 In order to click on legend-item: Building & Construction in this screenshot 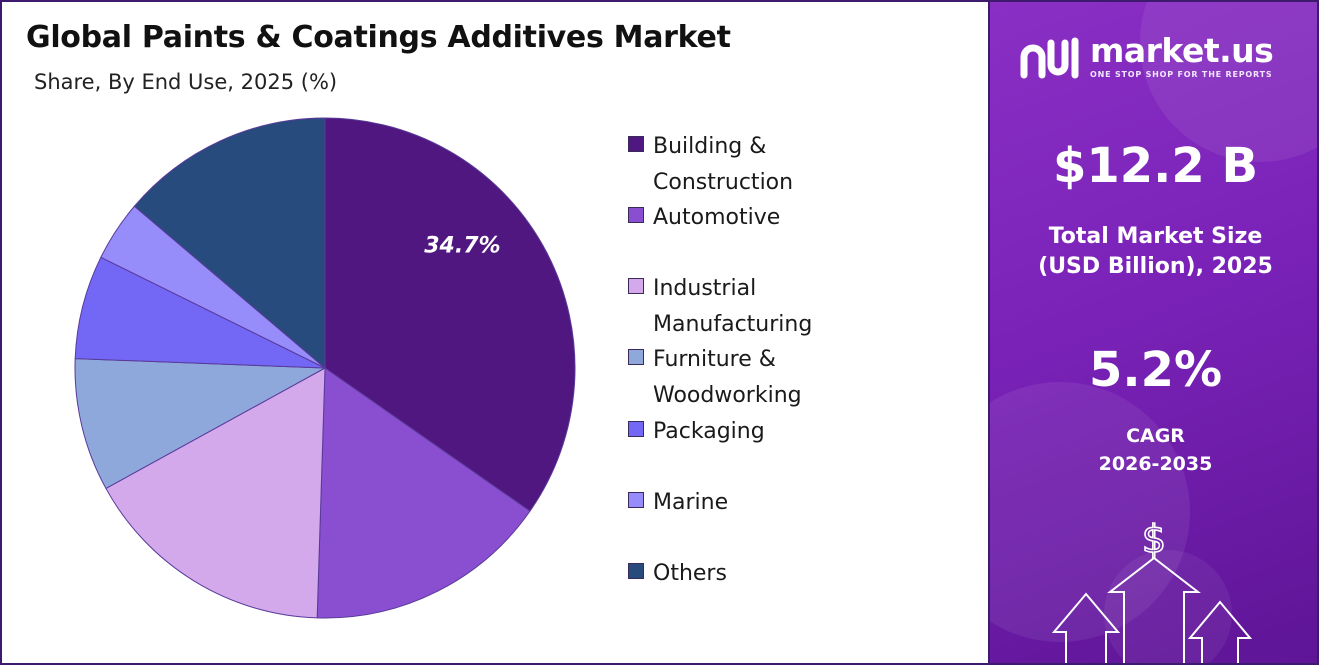, I will do `click(710, 165)`.